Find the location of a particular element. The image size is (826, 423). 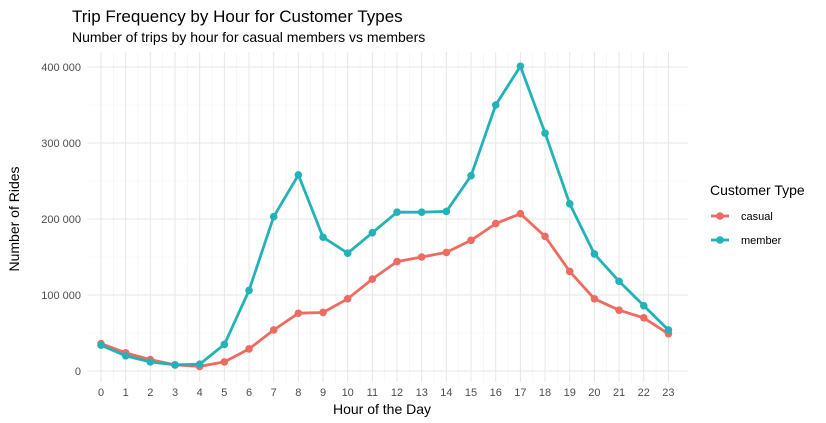

y-axis-title: Number of Rides is located at coordinates (14, 218).